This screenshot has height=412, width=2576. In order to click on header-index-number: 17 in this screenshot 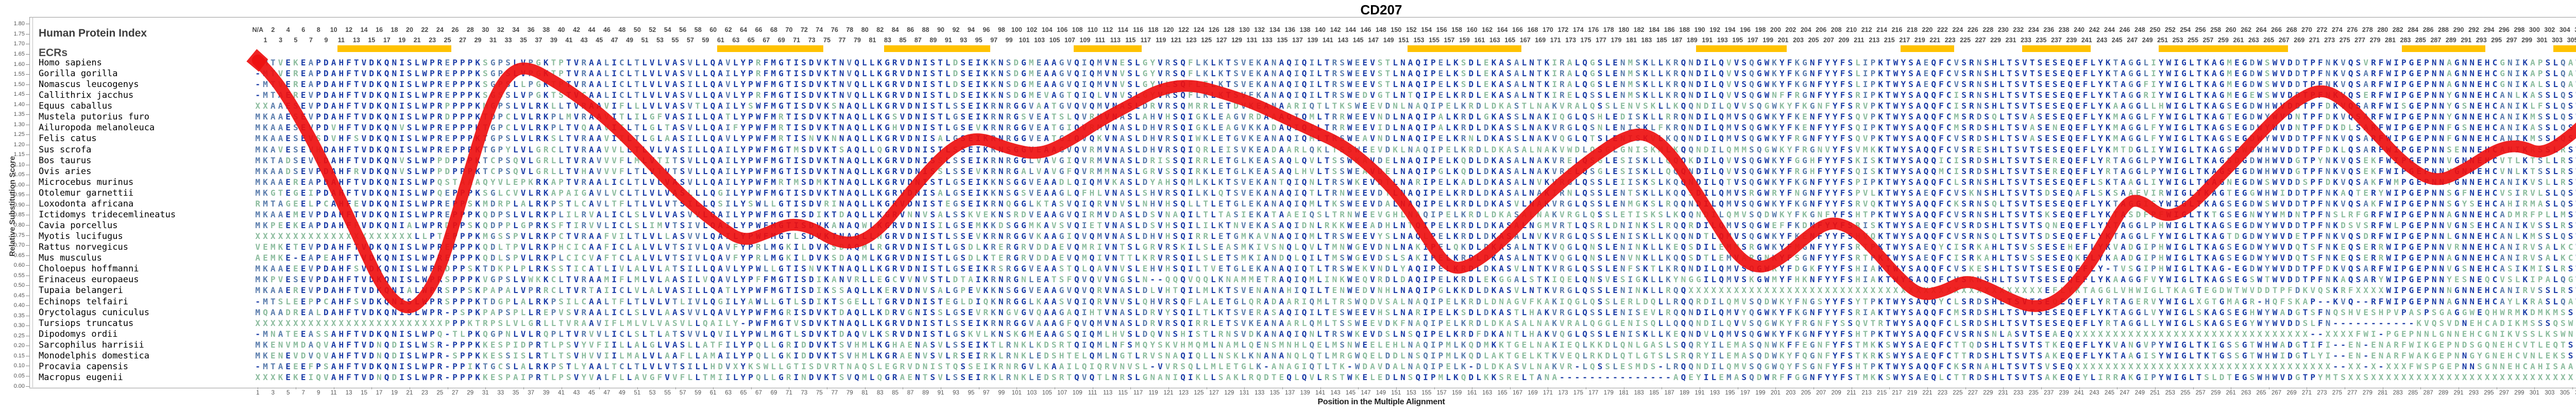, I will do `click(387, 41)`.